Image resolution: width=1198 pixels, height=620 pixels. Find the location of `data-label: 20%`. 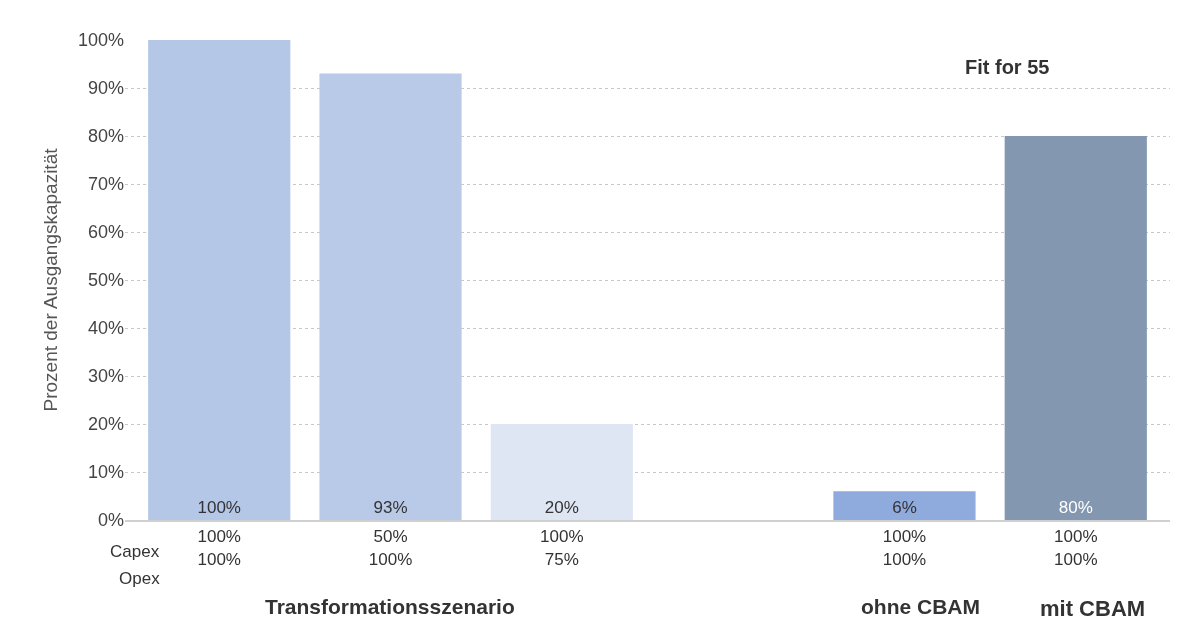

data-label: 20% is located at coordinates (561, 507).